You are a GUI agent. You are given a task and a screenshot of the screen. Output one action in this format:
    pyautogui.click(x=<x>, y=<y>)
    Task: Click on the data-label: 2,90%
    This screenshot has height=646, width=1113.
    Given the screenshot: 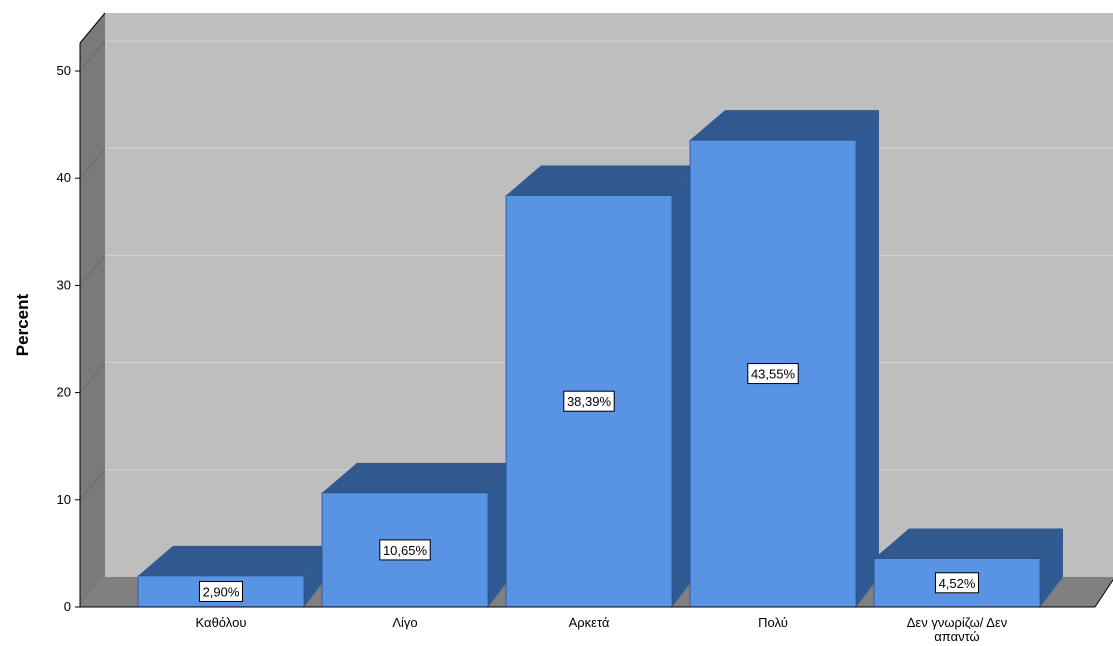 What is the action you would take?
    pyautogui.click(x=221, y=591)
    